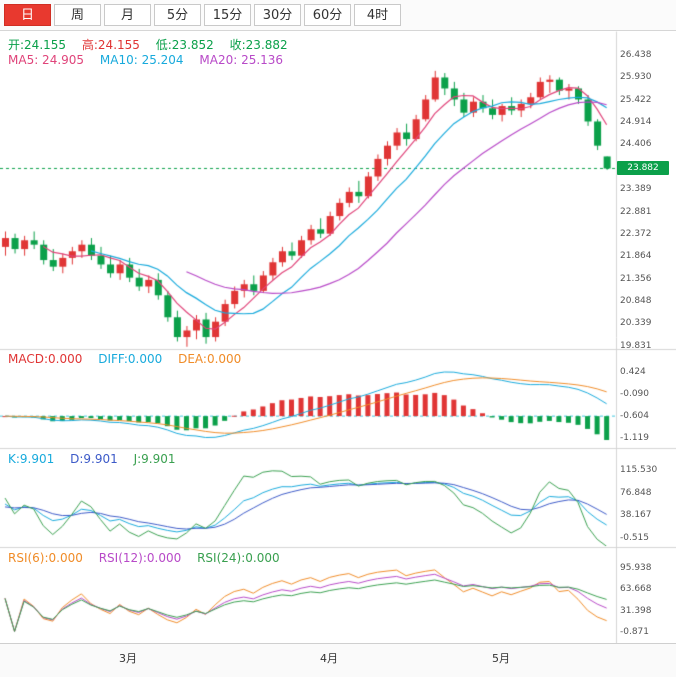  Describe the element at coordinates (210, 359) in the screenshot. I see `dea-value: DEA:0.000` at that location.